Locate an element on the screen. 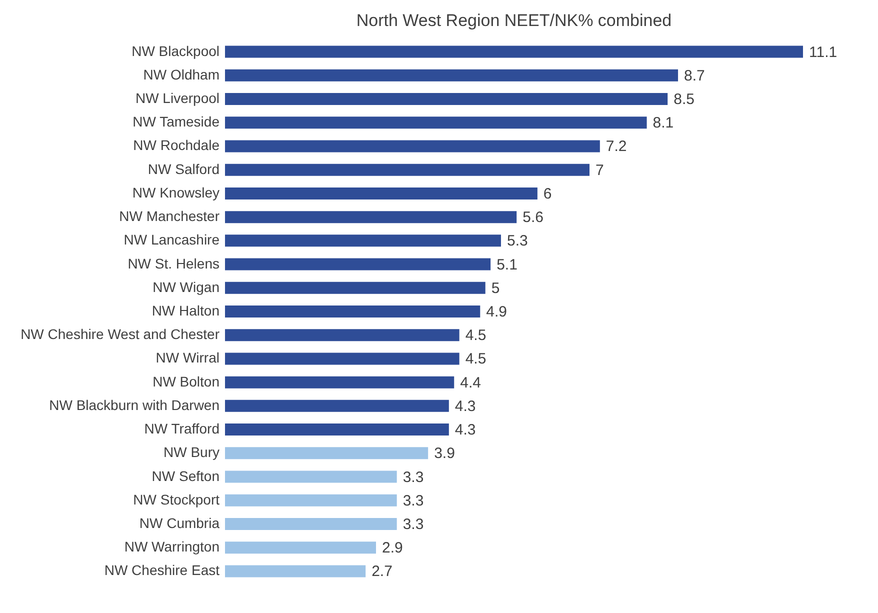  y-tick-label: NW Cheshire East is located at coordinates (162, 570).